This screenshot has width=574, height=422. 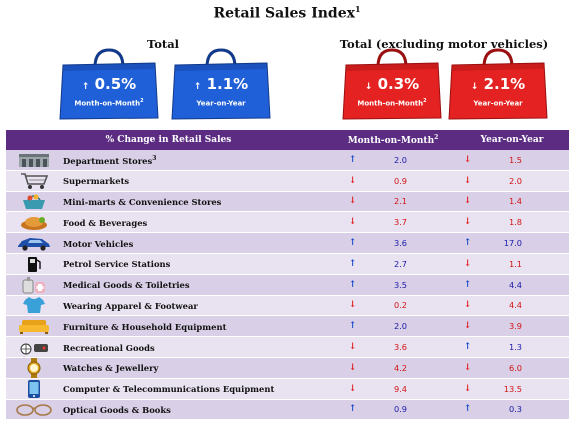 I want to click on yoy-value: 1.8, so click(x=515, y=222).